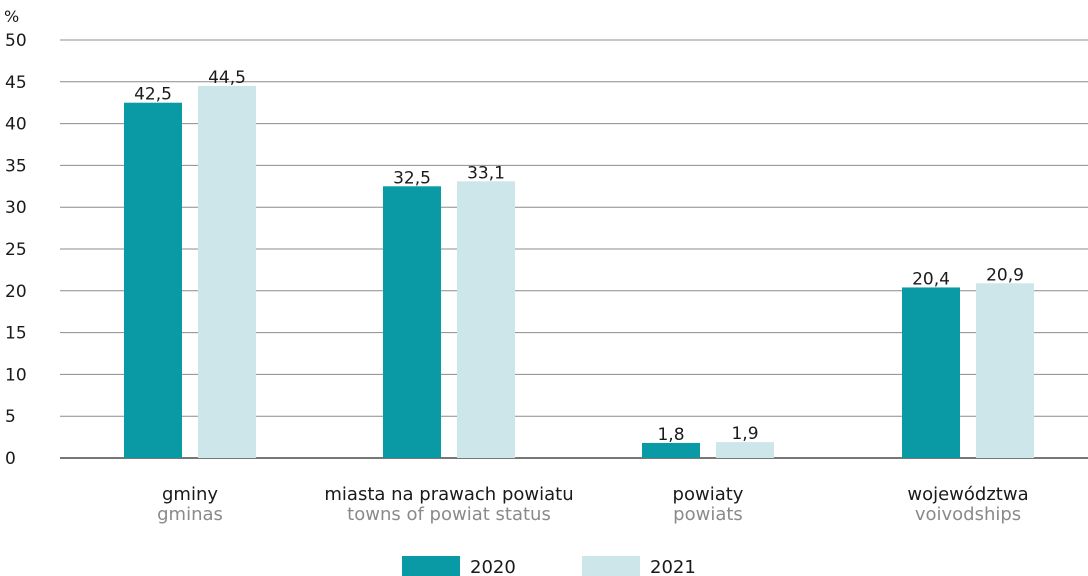 This screenshot has width=1088, height=576. What do you see at coordinates (549, 566) in the screenshot?
I see `legend: 2020 2021` at bounding box center [549, 566].